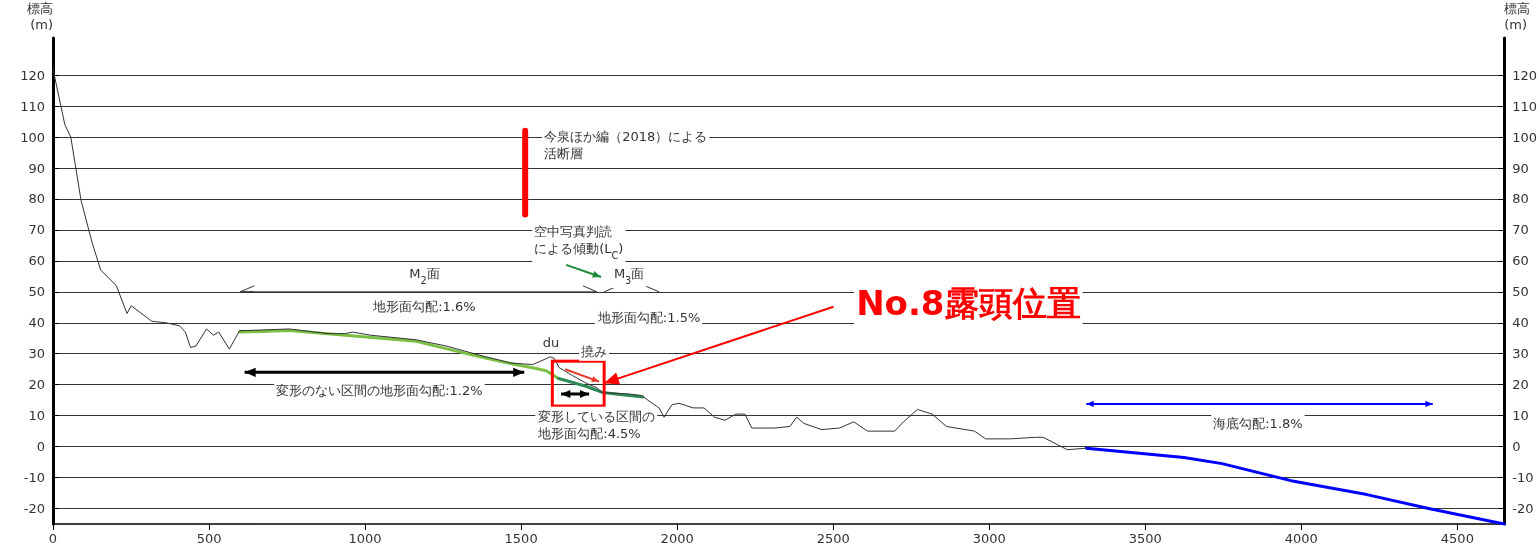 Image resolution: width=1540 pixels, height=555 pixels. What do you see at coordinates (36, 230) in the screenshot?
I see `y-tick-label: 70` at bounding box center [36, 230].